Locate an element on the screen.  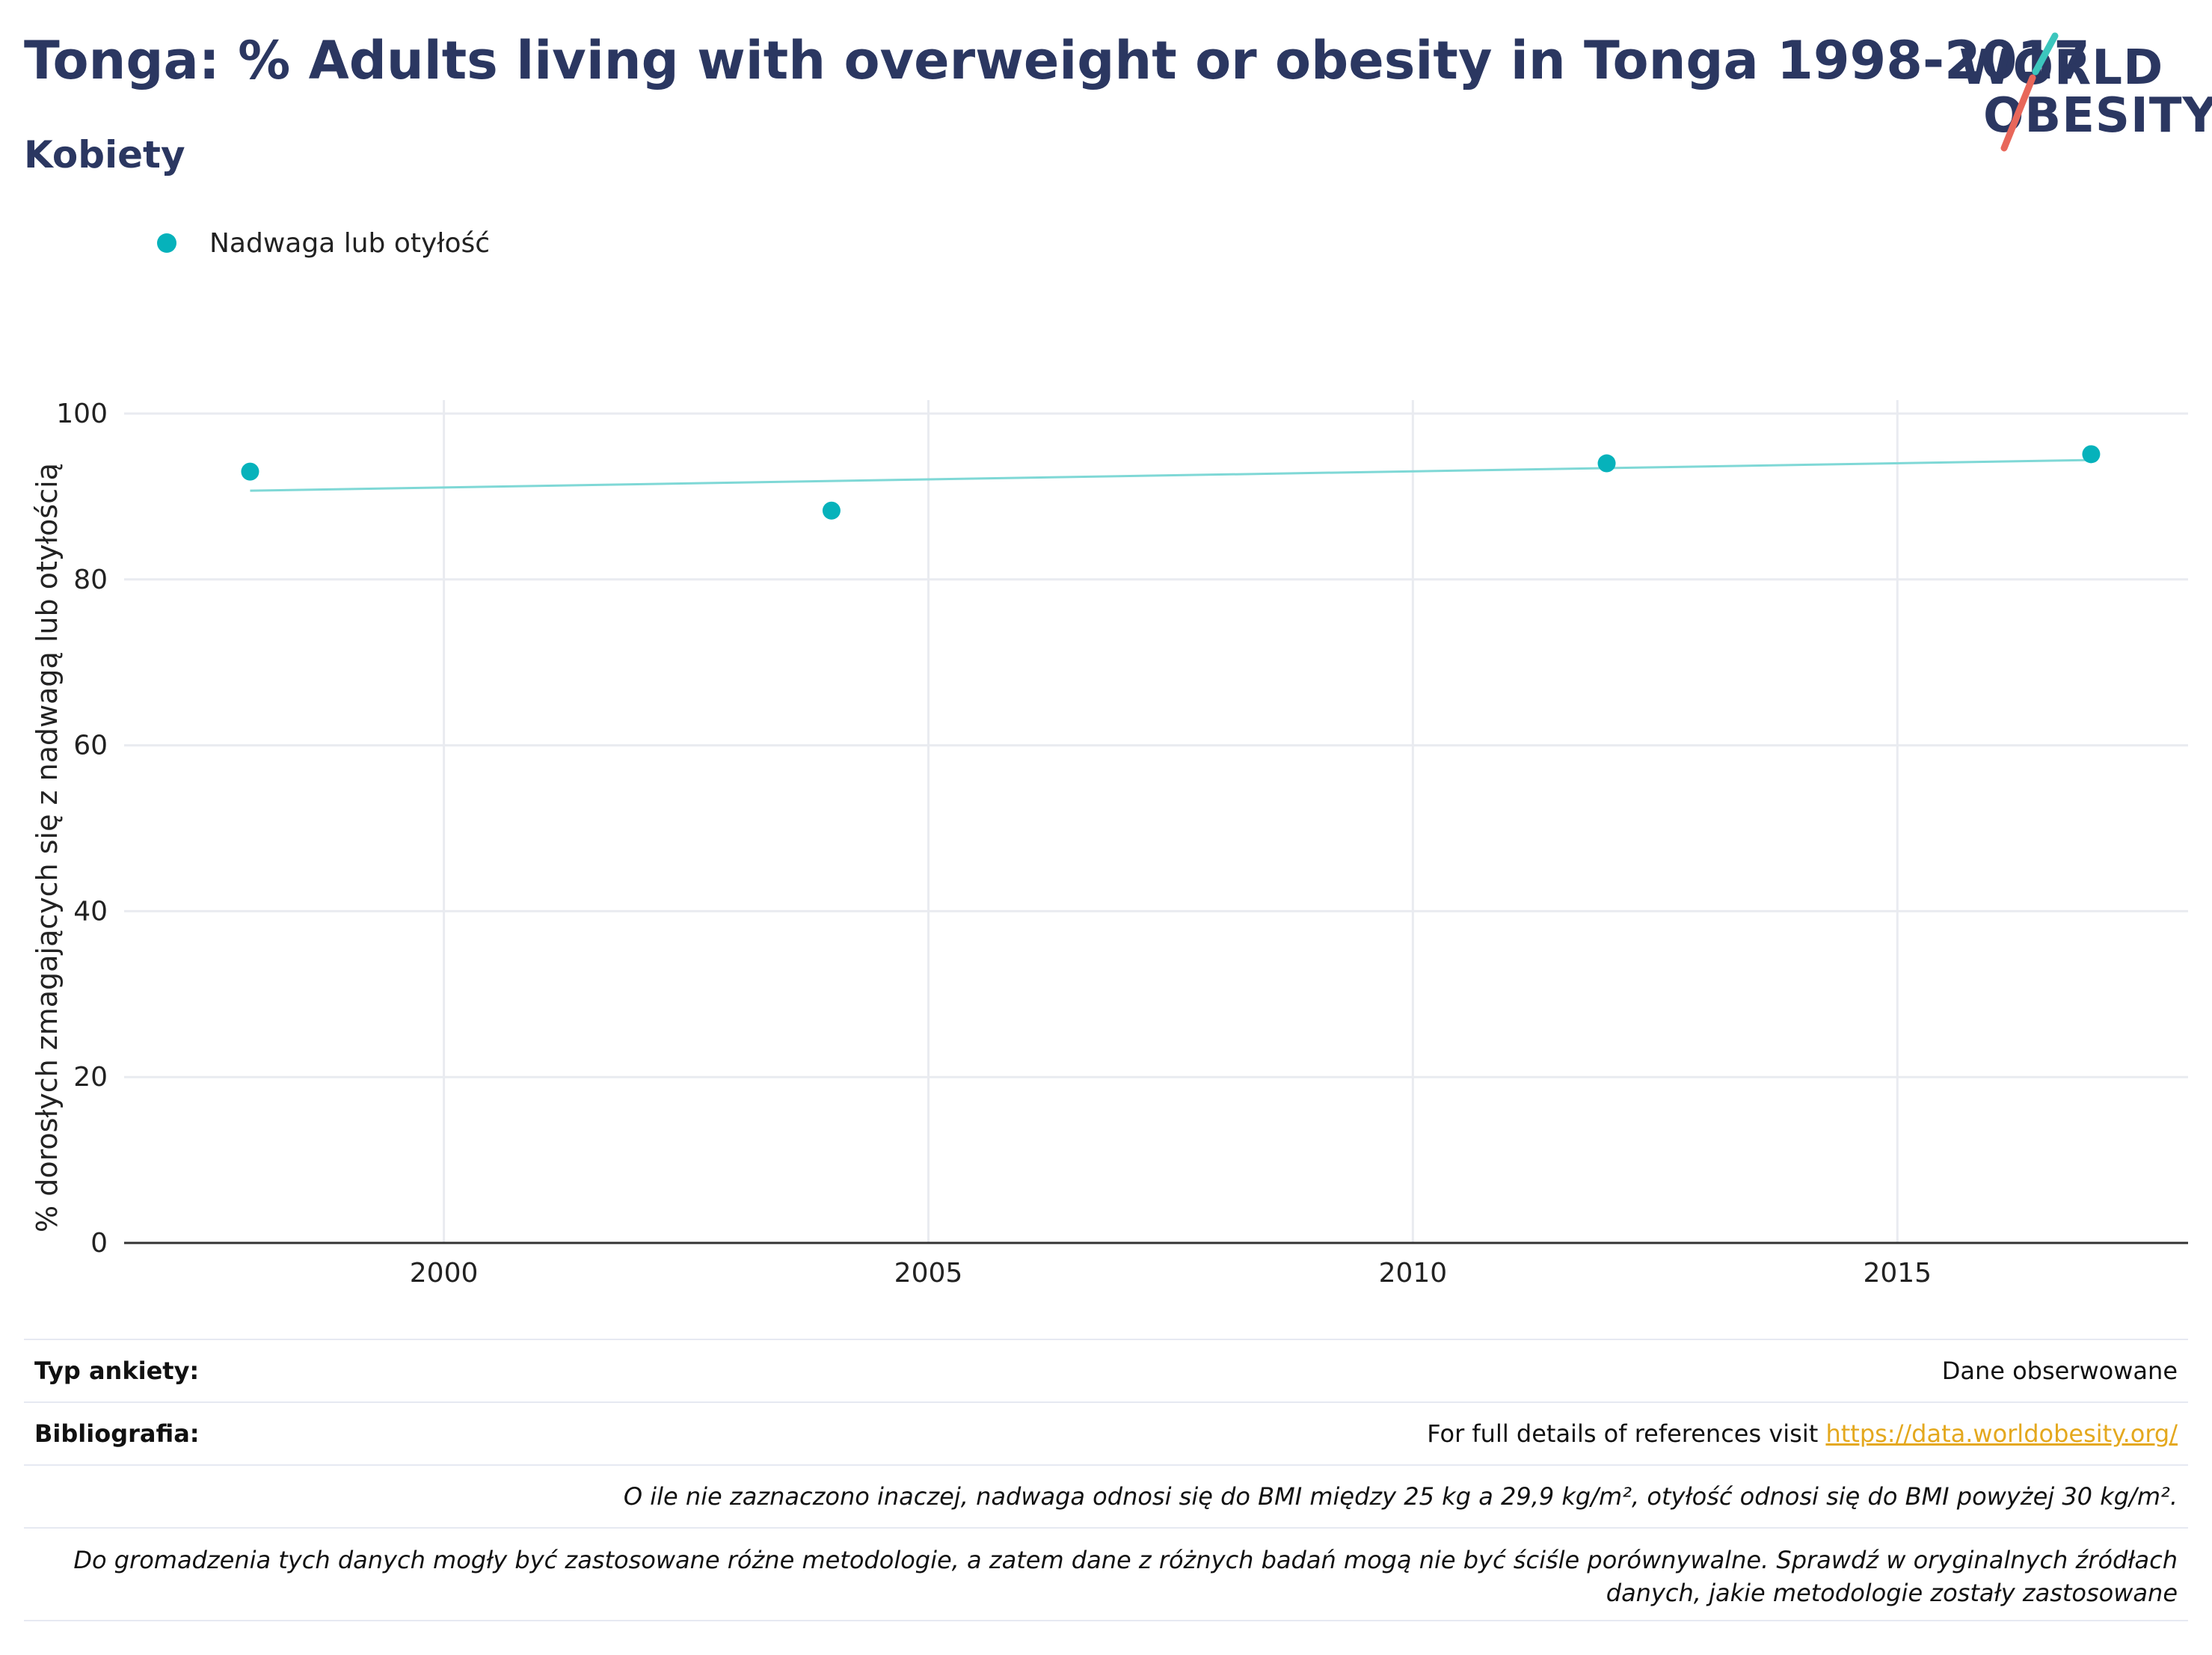
survey-type-row: Typ ankiety: Dane obserwowane is located at coordinates (1106, 1370).